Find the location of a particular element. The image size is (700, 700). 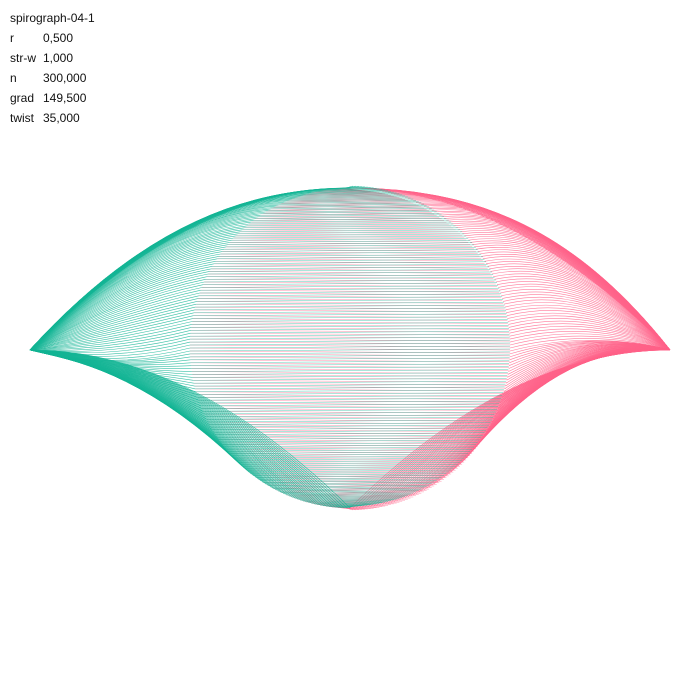

param-label: str-w is located at coordinates (23, 58).